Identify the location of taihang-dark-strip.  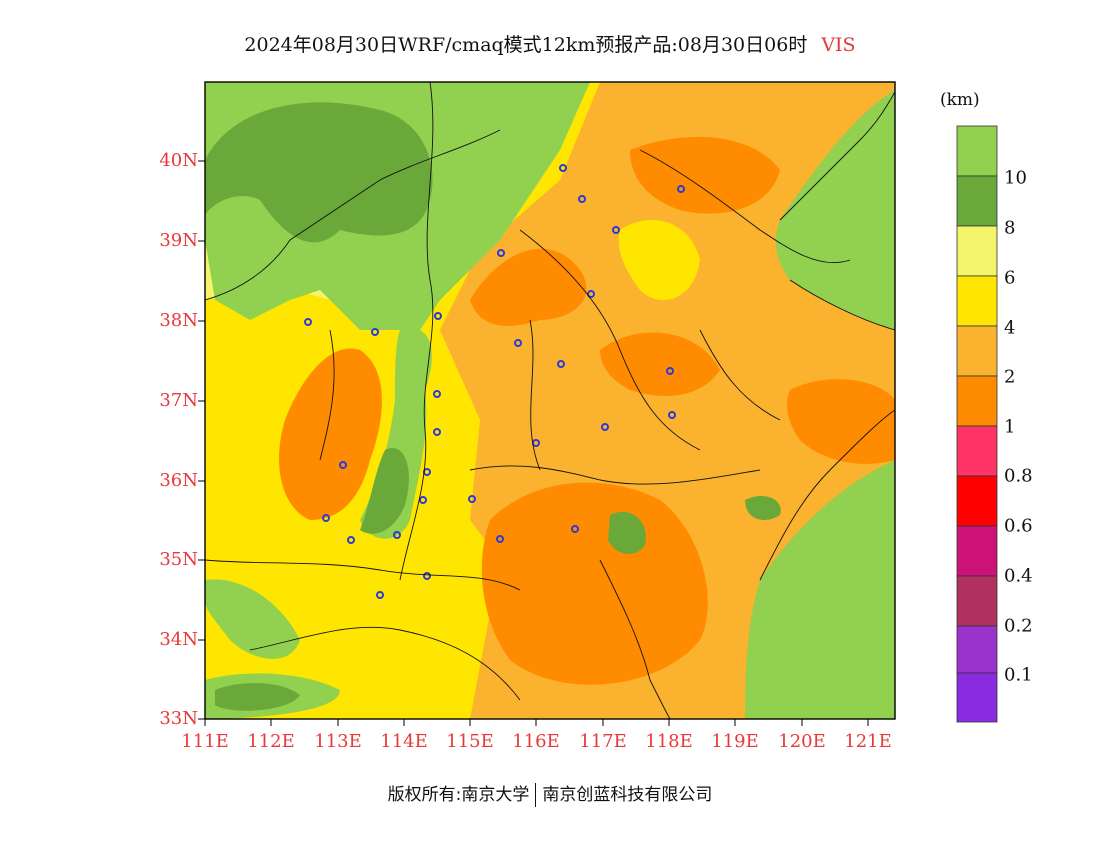
(384, 491).